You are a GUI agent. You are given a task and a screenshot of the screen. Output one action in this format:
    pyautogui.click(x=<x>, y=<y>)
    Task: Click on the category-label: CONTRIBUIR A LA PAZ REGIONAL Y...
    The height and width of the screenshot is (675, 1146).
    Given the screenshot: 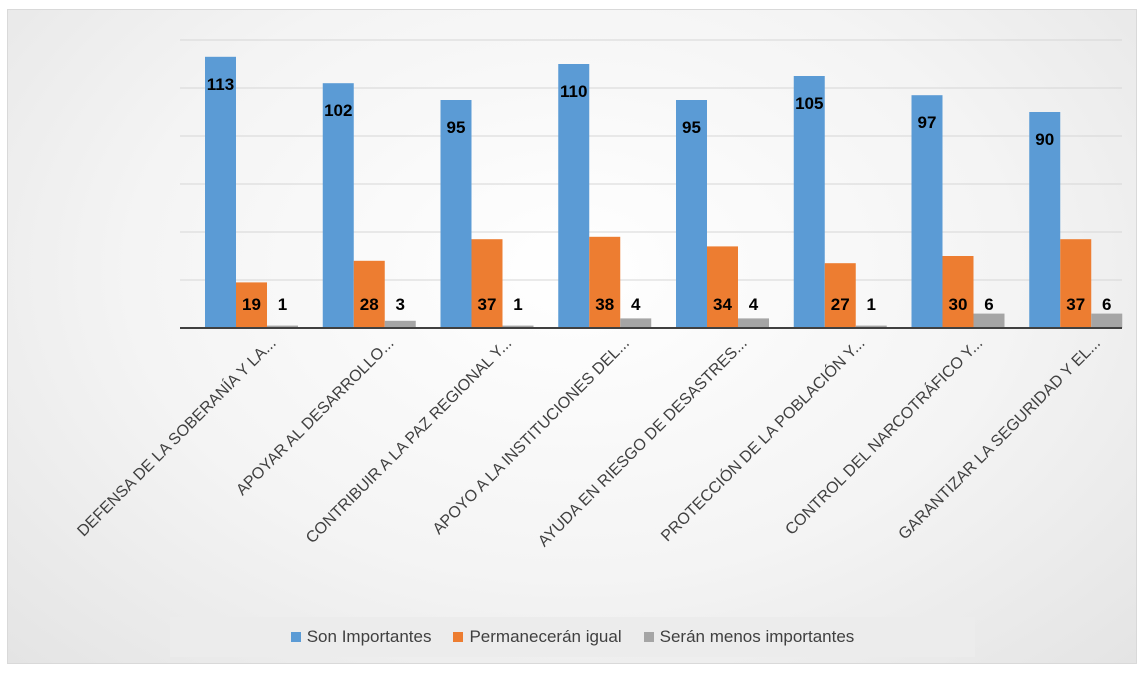 What is the action you would take?
    pyautogui.click(x=409, y=441)
    